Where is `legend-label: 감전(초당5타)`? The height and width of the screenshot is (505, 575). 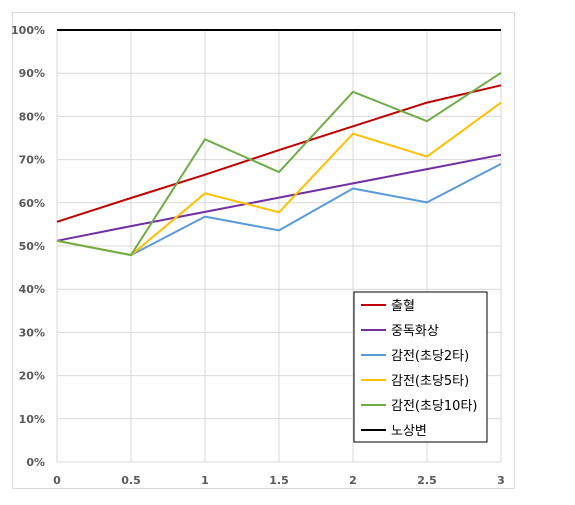
legend-label: 감전(초당5타) is located at coordinates (430, 381).